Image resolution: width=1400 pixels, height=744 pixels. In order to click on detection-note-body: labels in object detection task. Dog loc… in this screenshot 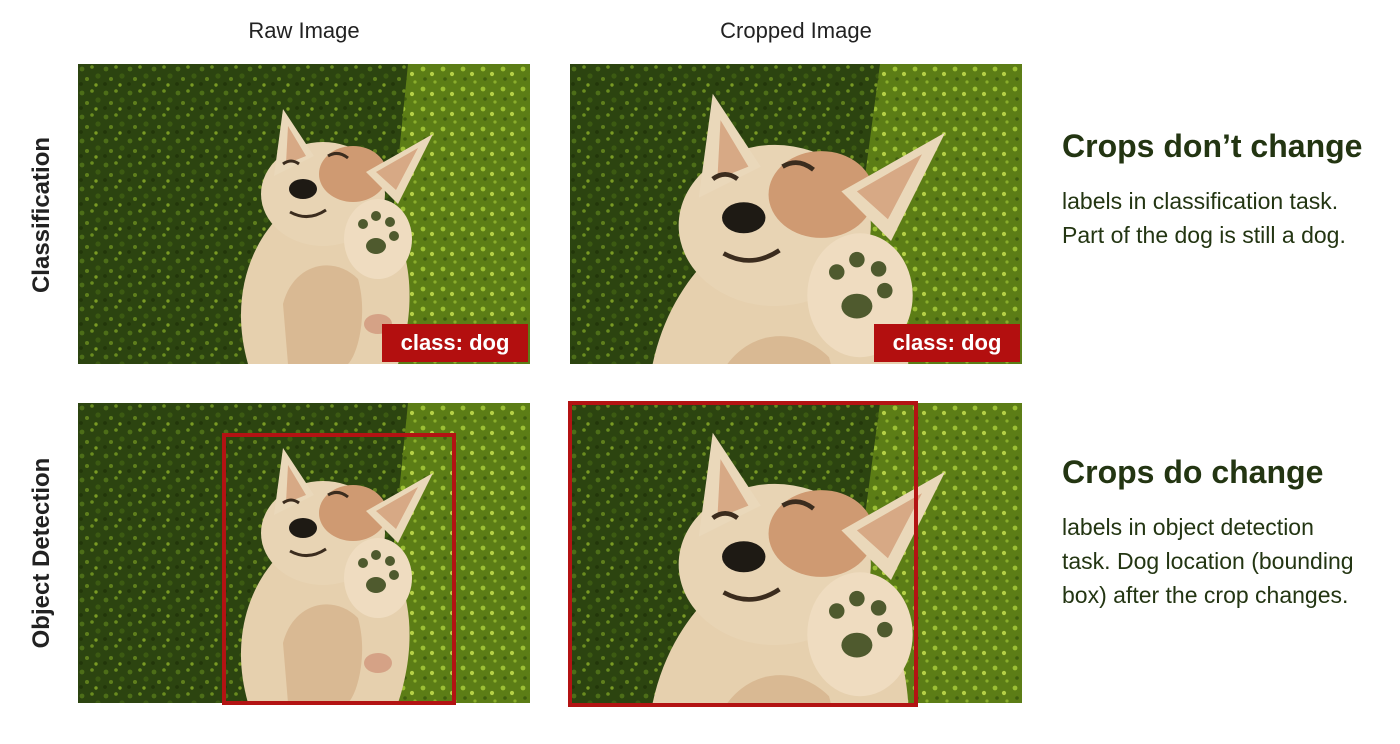, I will do `click(1212, 561)`.